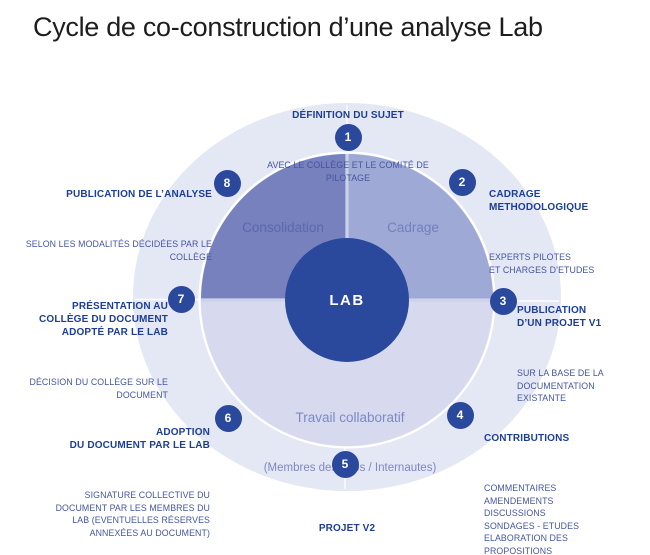 The height and width of the screenshot is (555, 650). I want to click on step-8-title: PUBLICATION DE L’ANALYSE, so click(139, 194).